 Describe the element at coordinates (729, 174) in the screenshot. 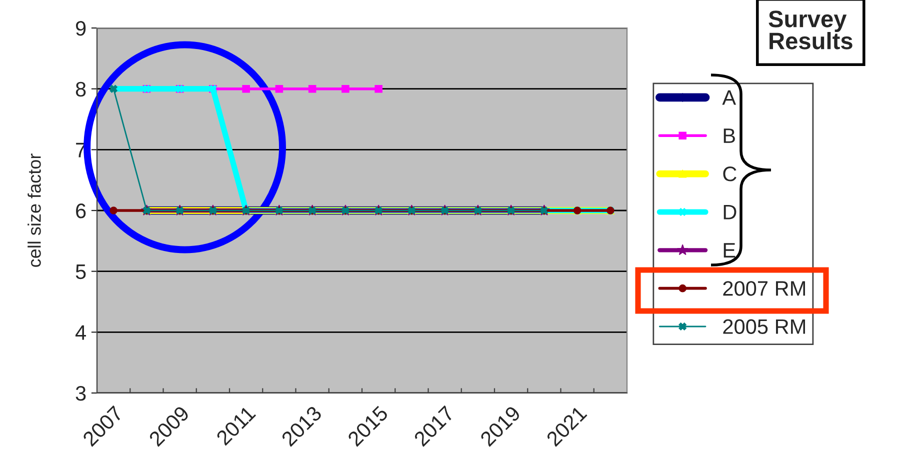

I see `legend-label: C` at that location.